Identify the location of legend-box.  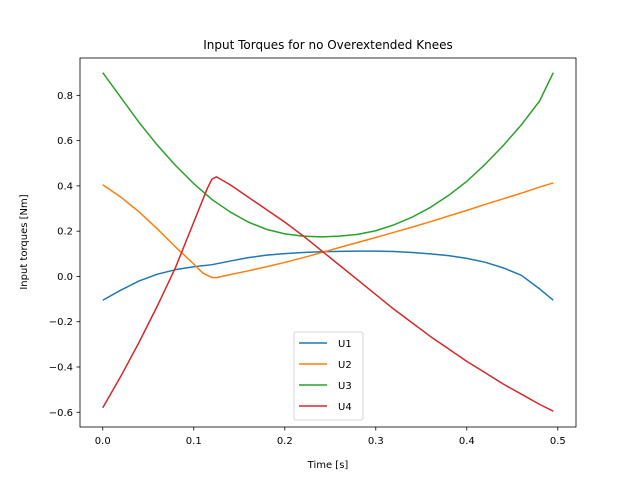
(328, 376).